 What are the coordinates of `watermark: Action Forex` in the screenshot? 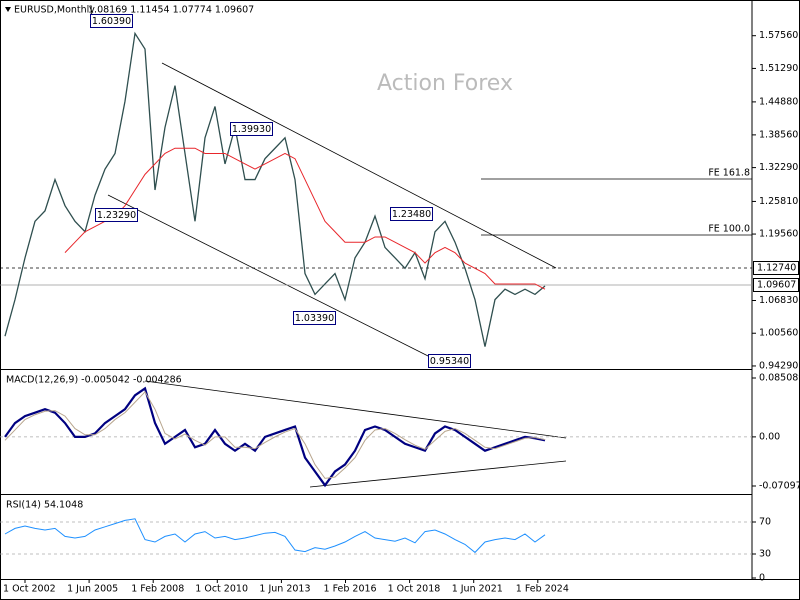 It's located at (445, 83).